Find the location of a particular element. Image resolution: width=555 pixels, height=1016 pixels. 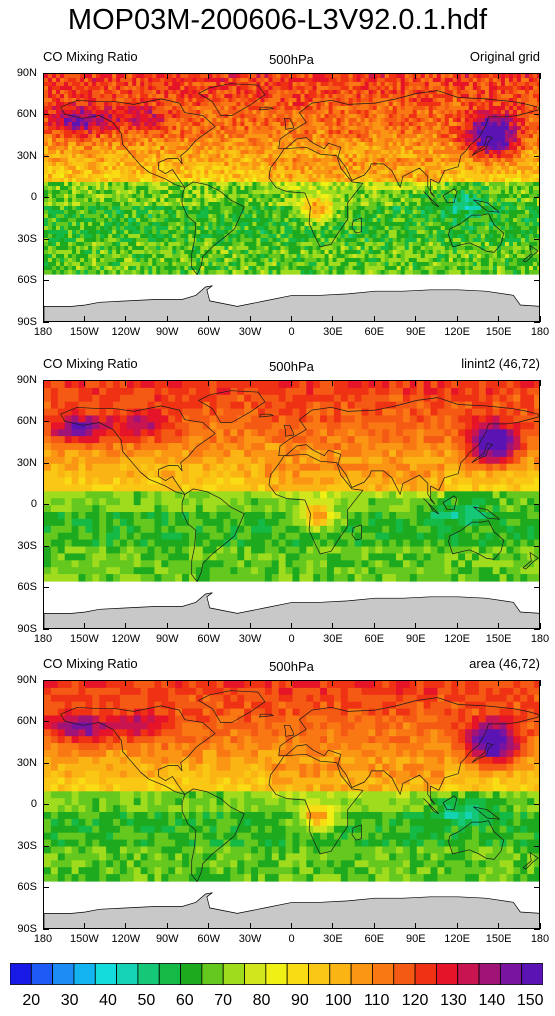

lat-tick-label: 30S is located at coordinates (27, 238).